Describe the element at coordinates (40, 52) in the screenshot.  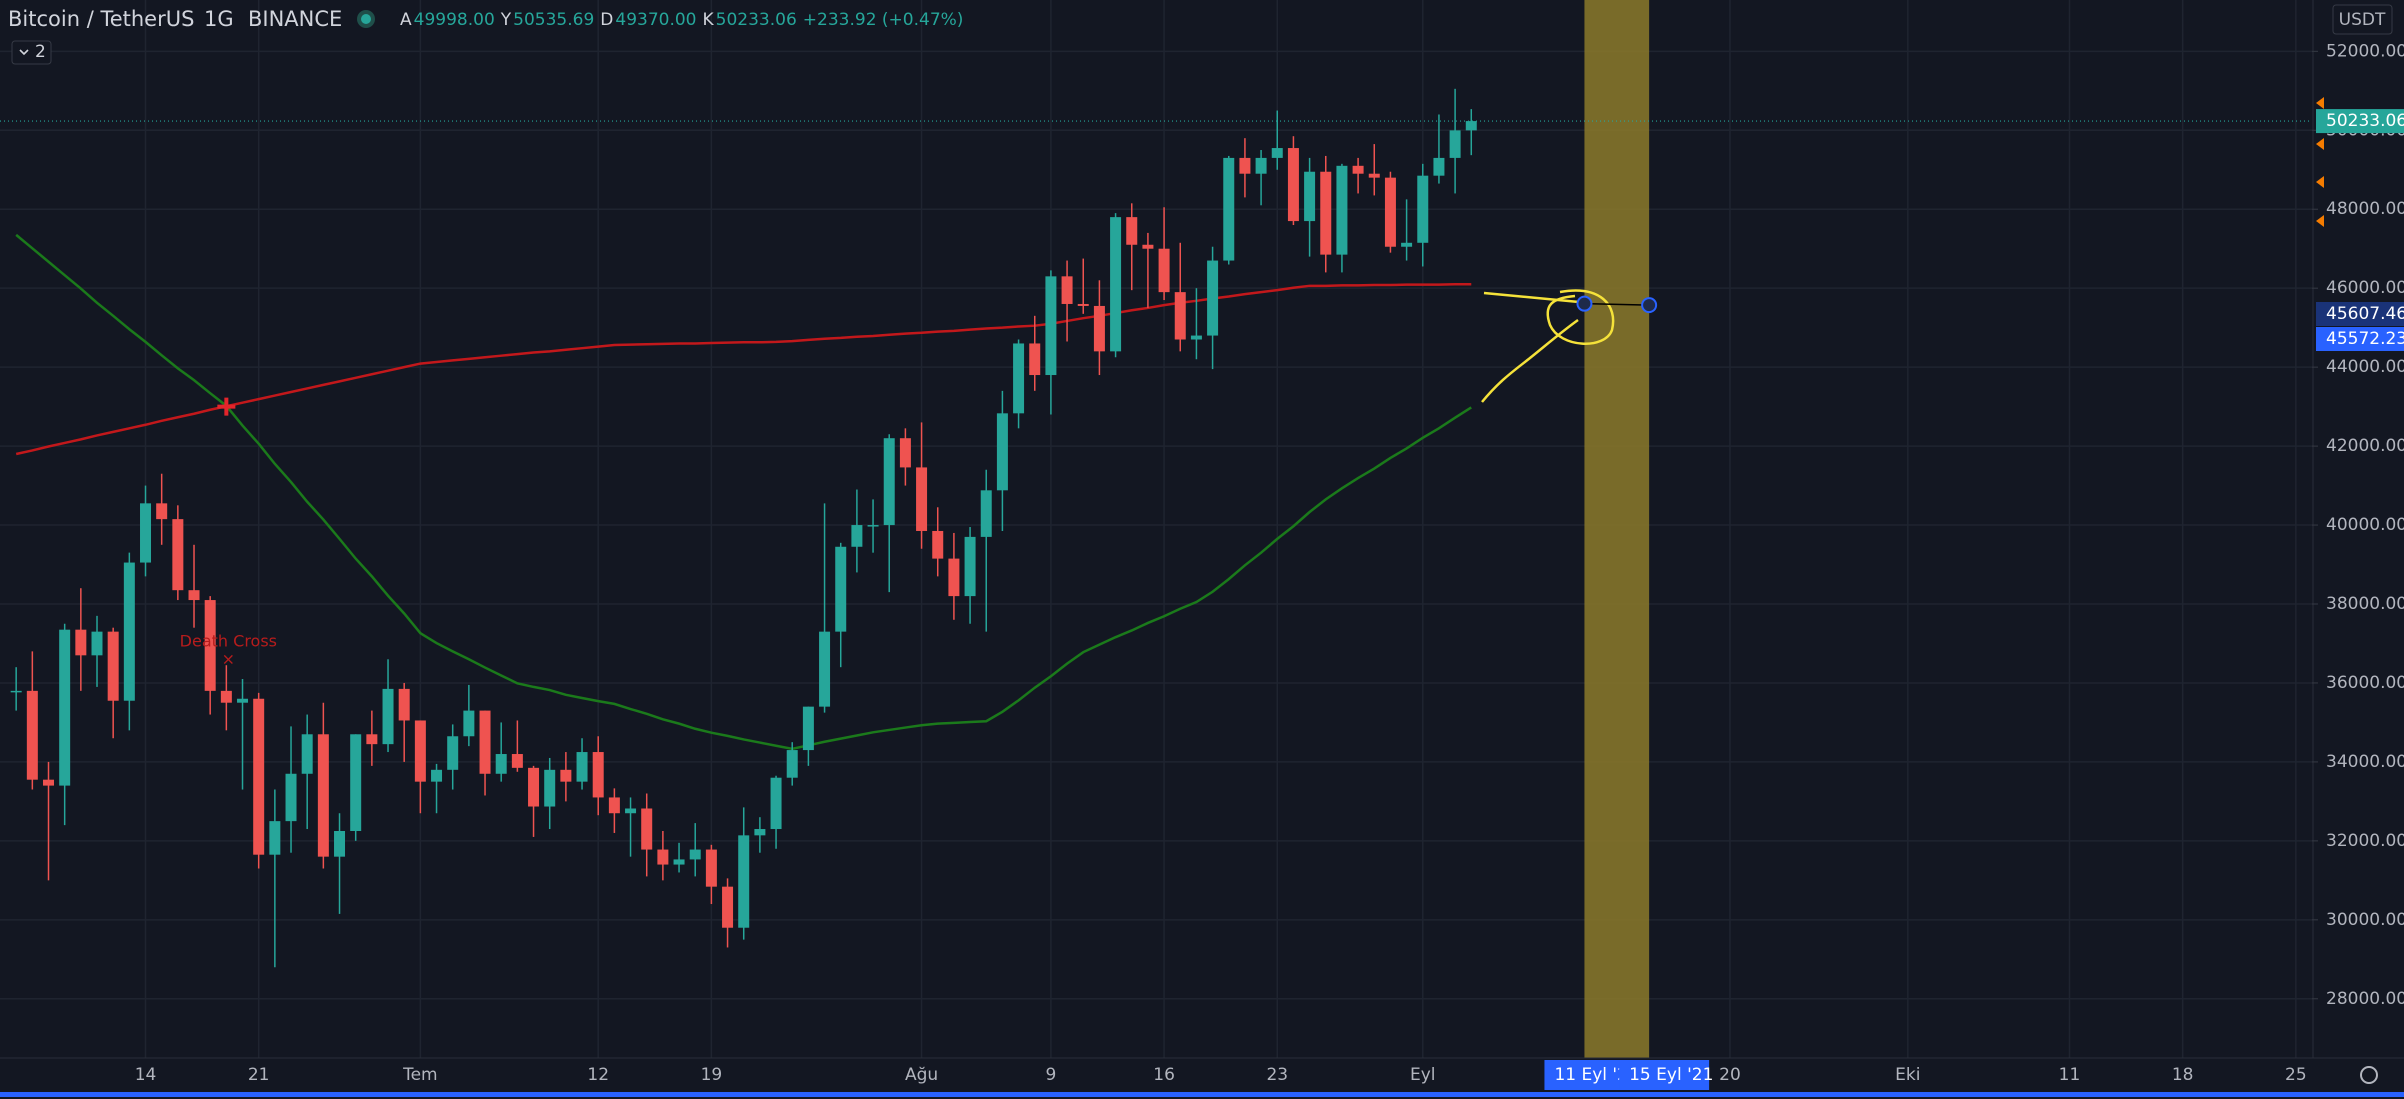
I see `indicator-count: 2` at that location.